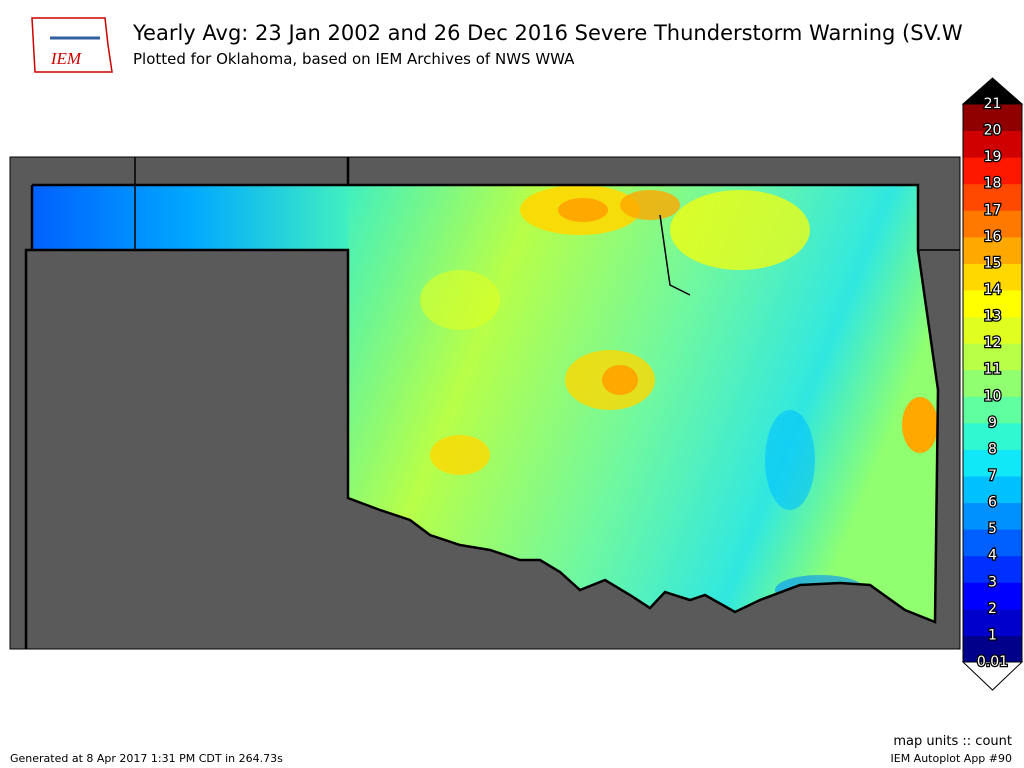 The width and height of the screenshot is (1024, 768). Describe the element at coordinates (993, 104) in the screenshot. I see `colorbar-tick-label: 21` at that location.